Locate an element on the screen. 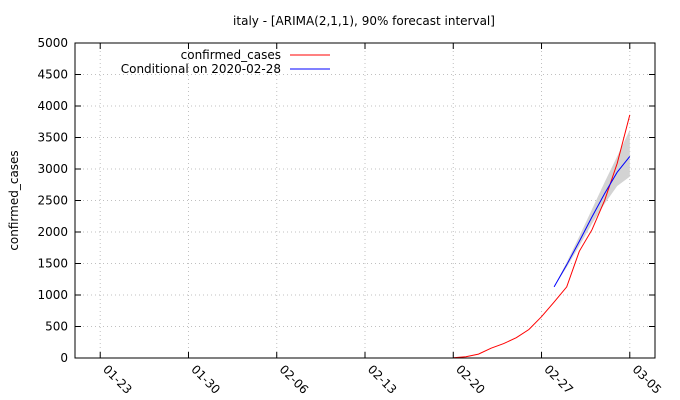 This screenshot has height=400, width=680. y-tick-label: 500 is located at coordinates (56, 327).